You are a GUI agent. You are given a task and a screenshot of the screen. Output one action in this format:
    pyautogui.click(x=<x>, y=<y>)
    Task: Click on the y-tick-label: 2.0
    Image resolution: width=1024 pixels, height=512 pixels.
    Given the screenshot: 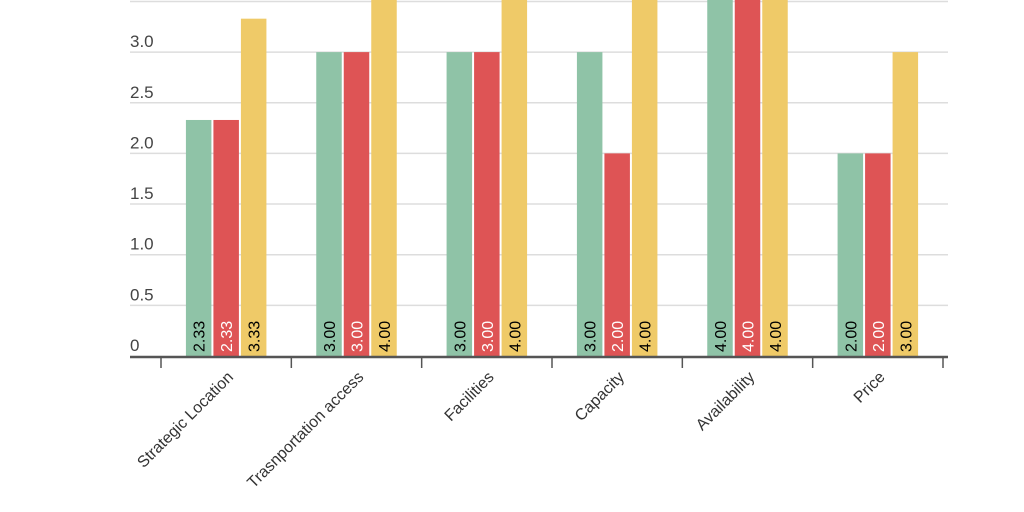 What is the action you would take?
    pyautogui.click(x=142, y=142)
    